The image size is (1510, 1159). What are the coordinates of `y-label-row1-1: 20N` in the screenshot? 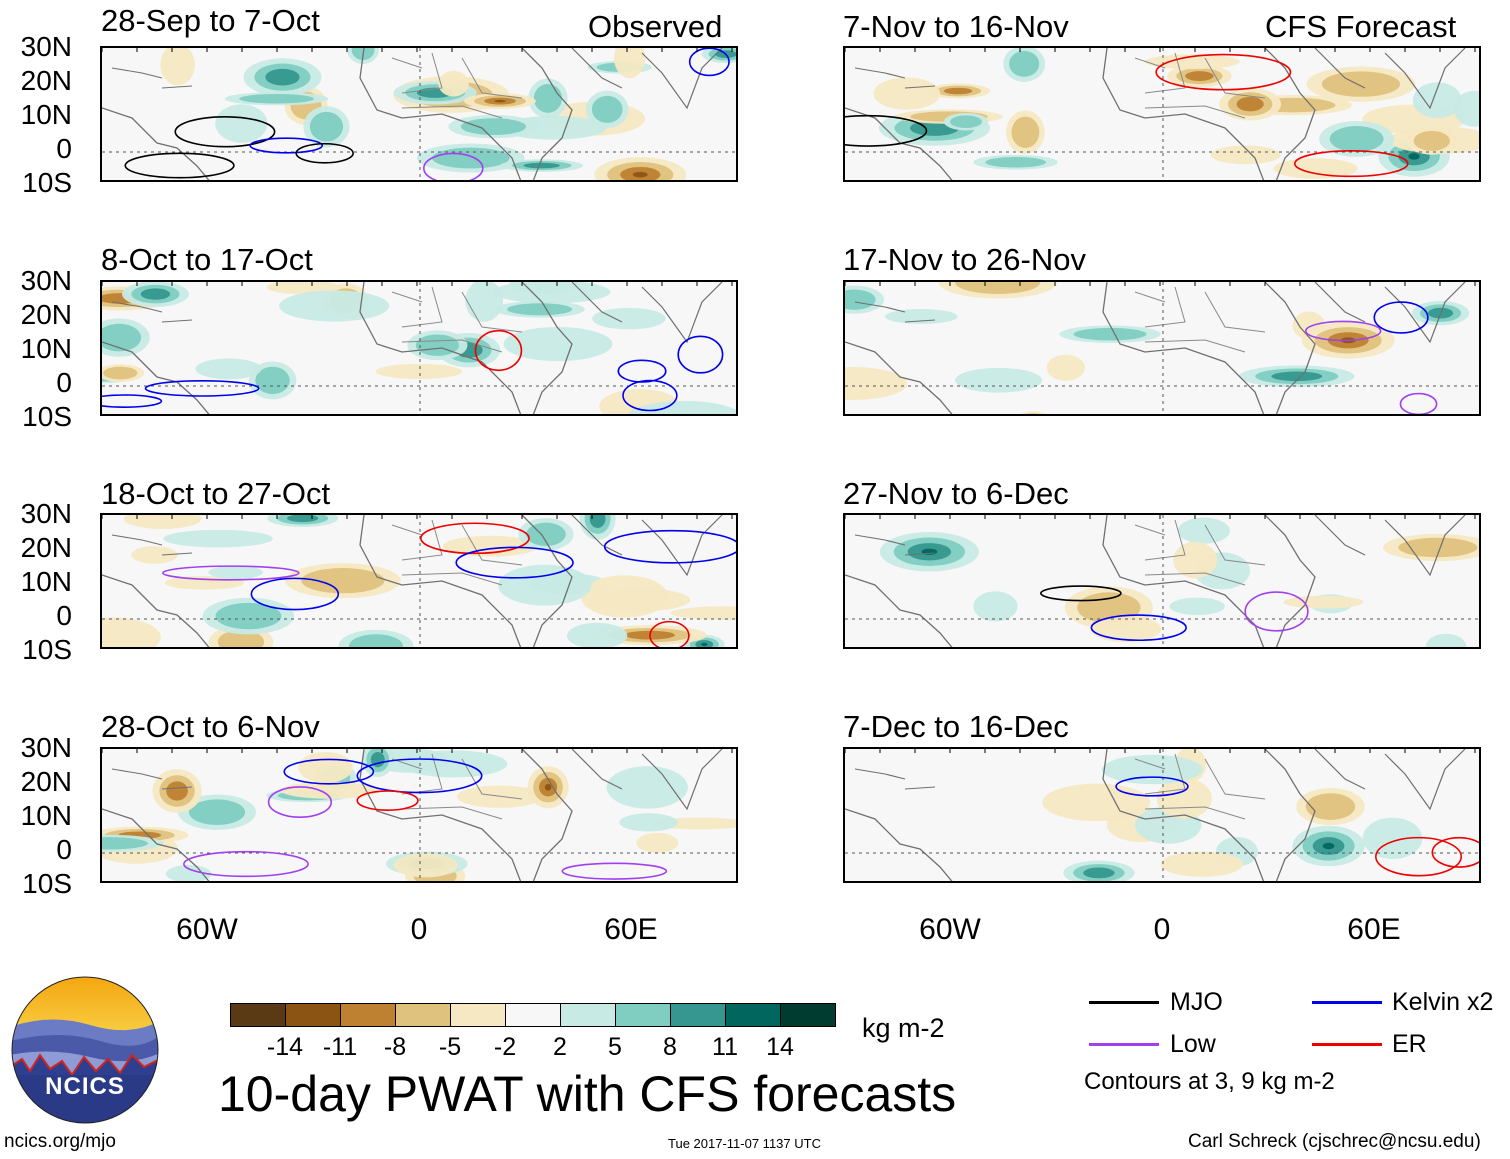 It's located at (46, 80).